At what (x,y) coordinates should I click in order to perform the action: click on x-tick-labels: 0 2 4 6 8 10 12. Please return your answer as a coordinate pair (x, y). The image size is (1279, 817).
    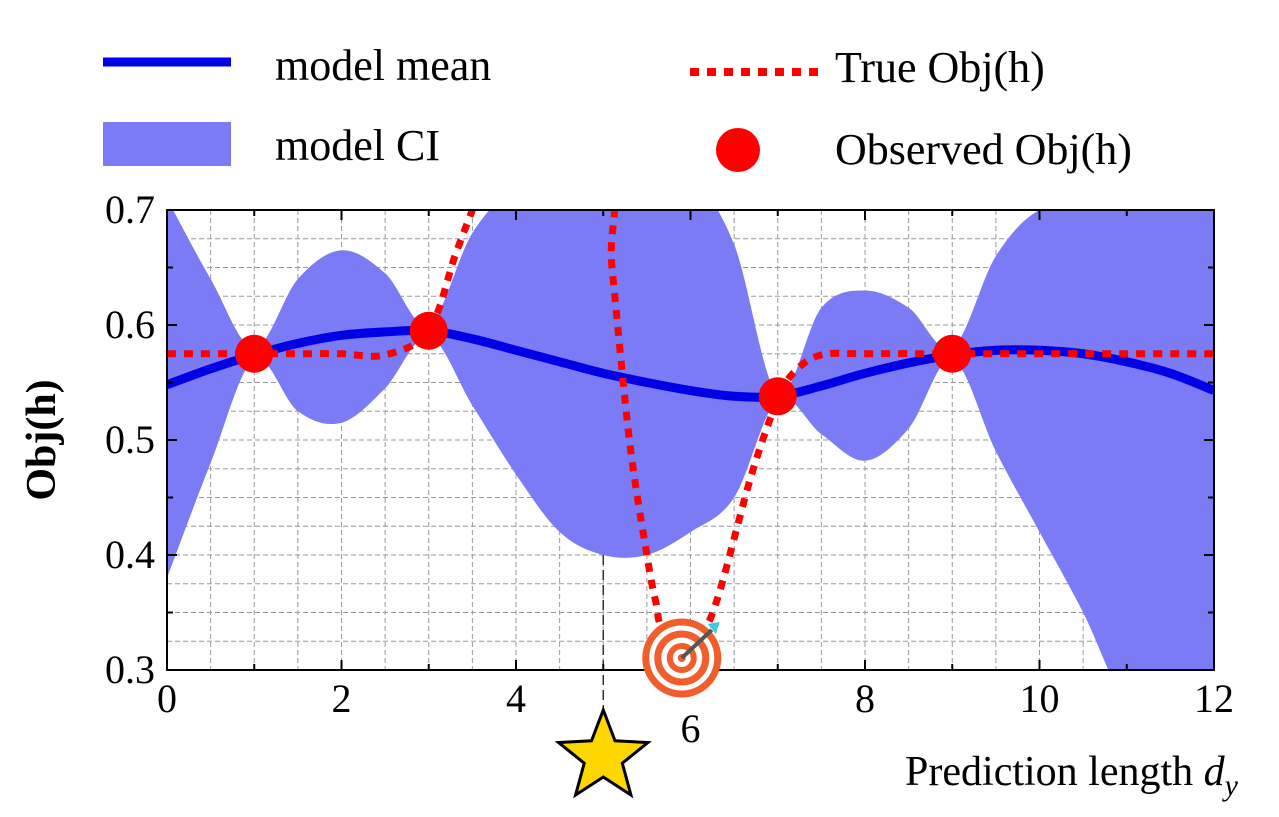
    Looking at the image, I should click on (695, 713).